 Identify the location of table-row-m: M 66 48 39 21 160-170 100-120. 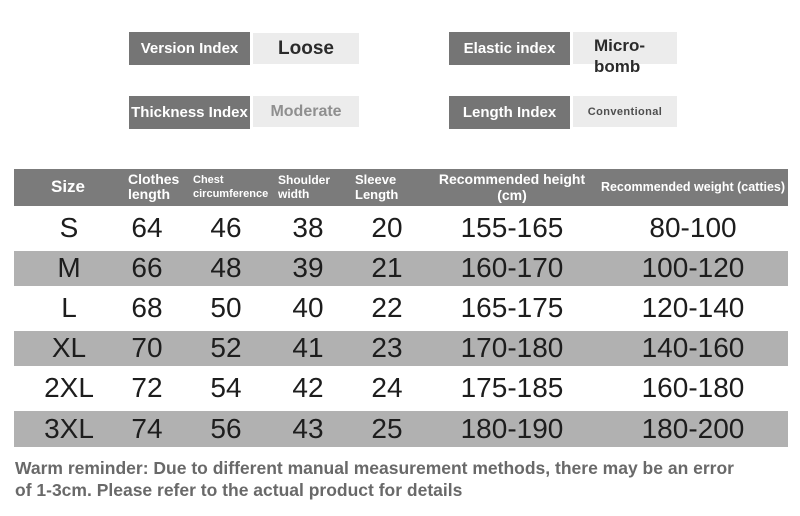
(401, 267).